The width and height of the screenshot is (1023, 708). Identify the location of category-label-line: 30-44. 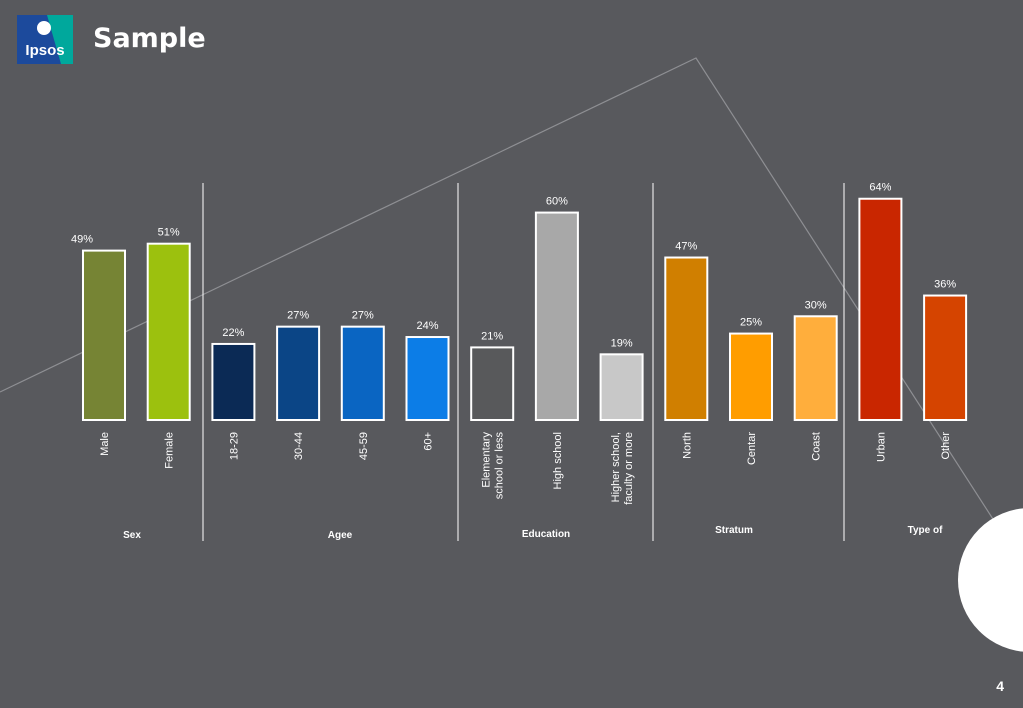
(299, 446).